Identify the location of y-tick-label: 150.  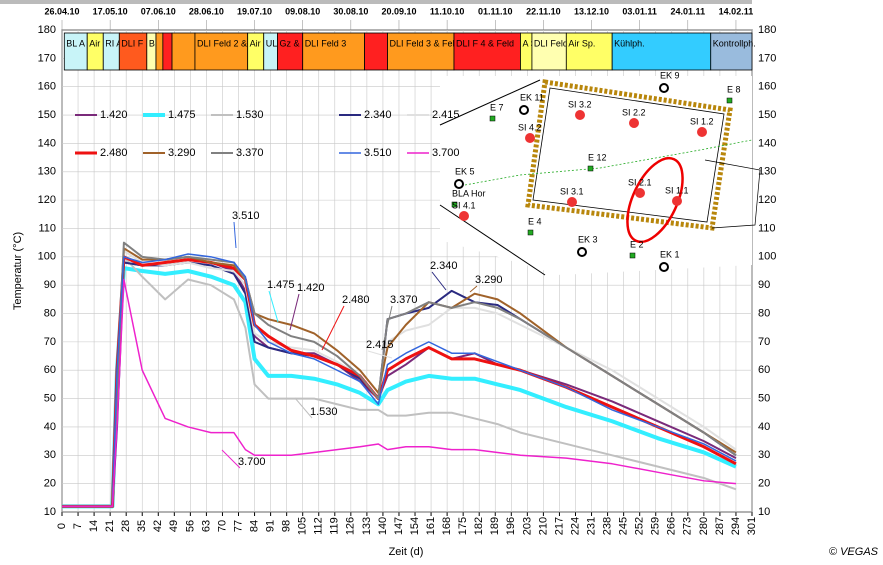
(47, 115).